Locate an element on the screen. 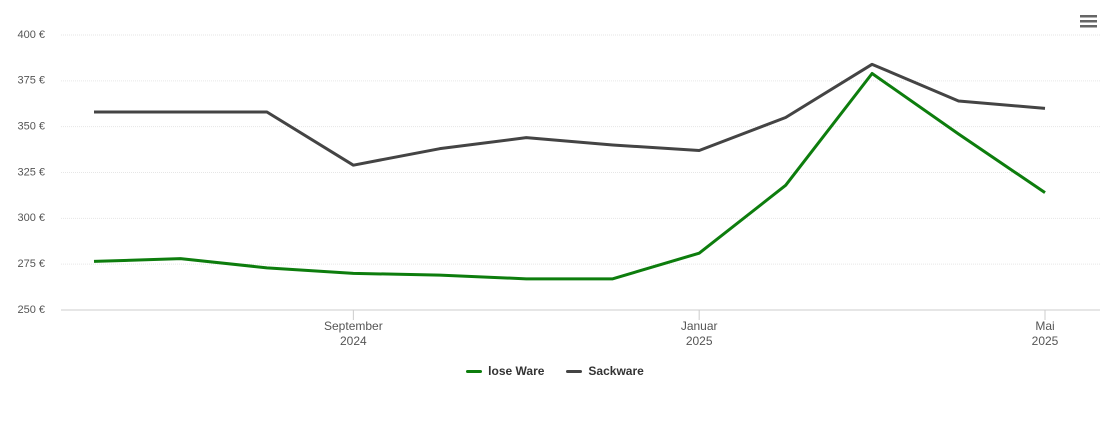 This screenshot has width=1110, height=423. y-tick-label: 350 € is located at coordinates (31, 127).